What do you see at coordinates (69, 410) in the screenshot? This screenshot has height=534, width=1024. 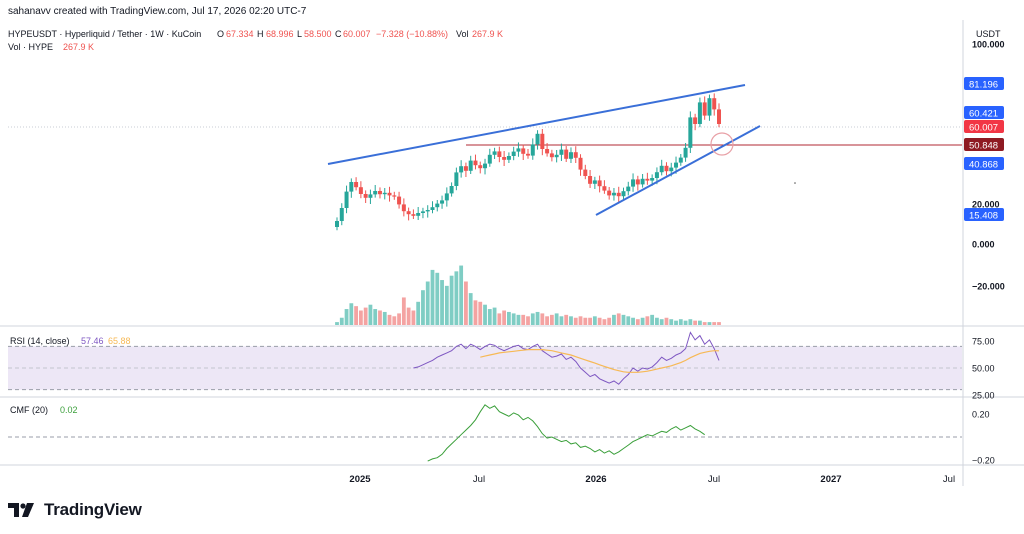 I see `cmf-value: 0.02` at bounding box center [69, 410].